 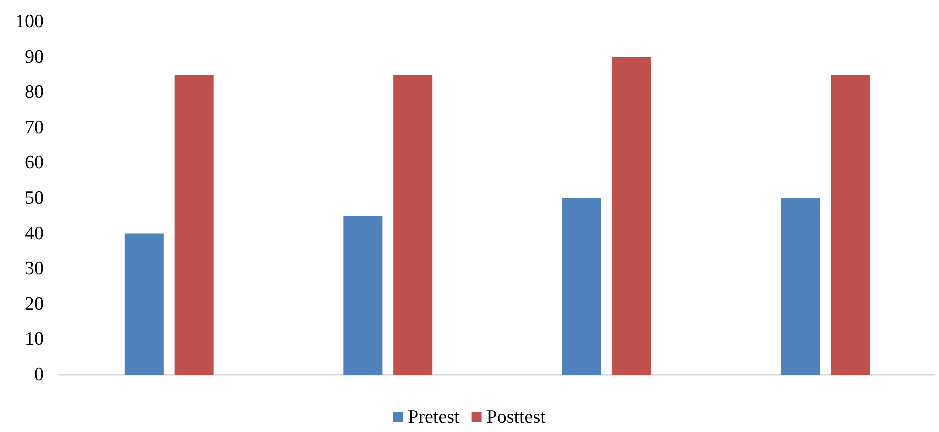 What do you see at coordinates (34, 269) in the screenshot?
I see `y-tick-label: 30` at bounding box center [34, 269].